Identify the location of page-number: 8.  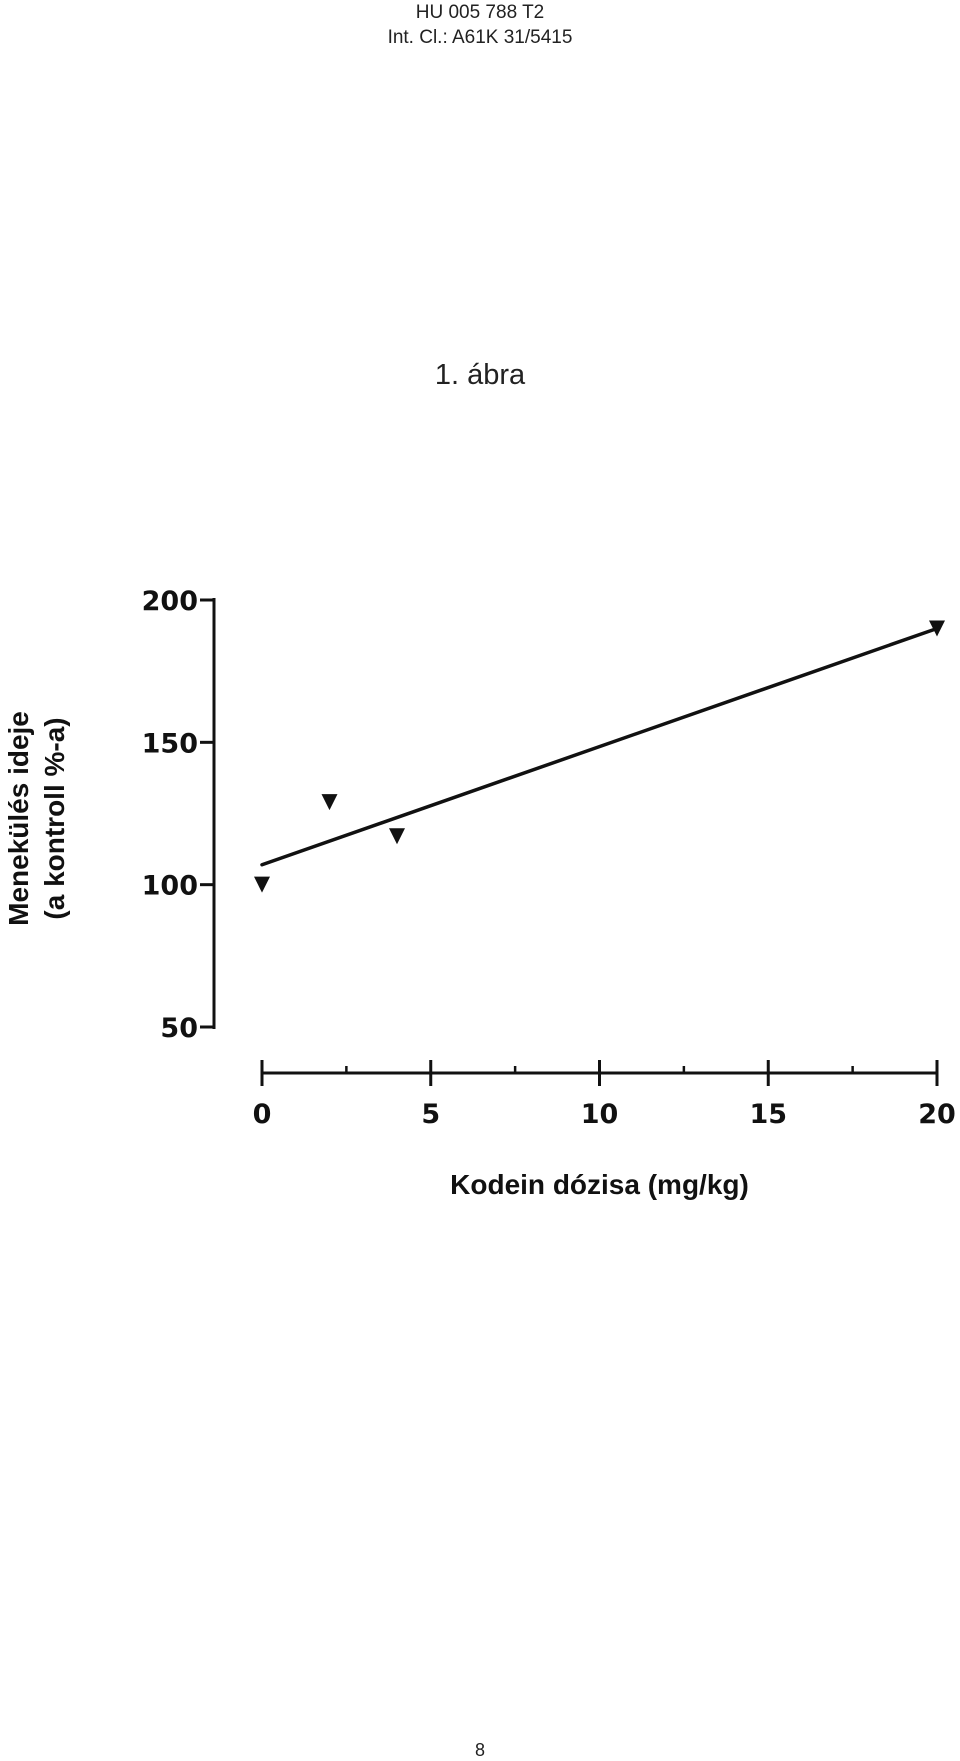
(479, 1750).